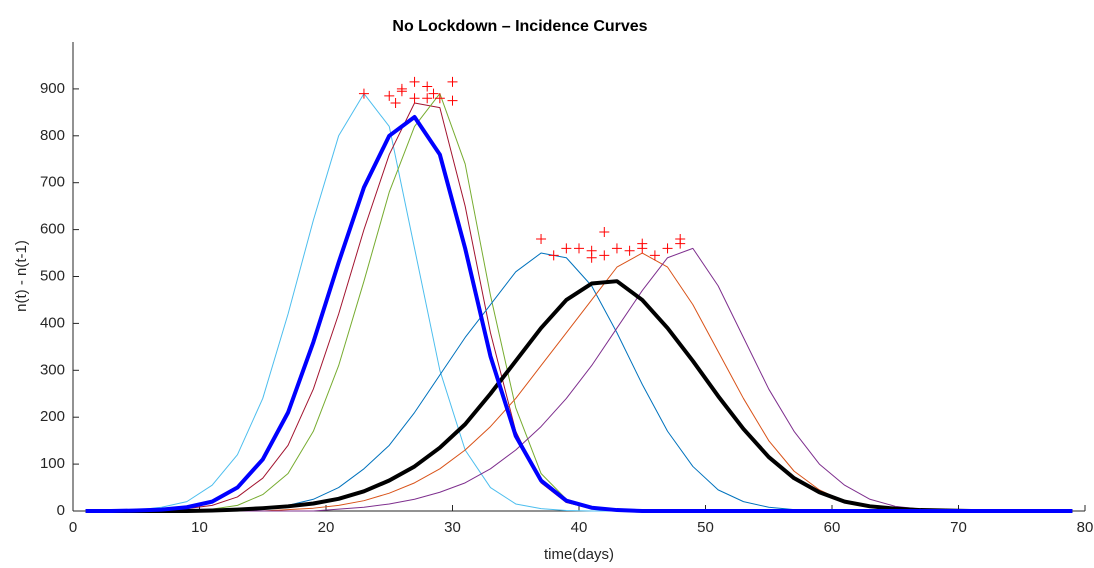  Describe the element at coordinates (452, 527) in the screenshot. I see `x-tick-label: 30` at that location.